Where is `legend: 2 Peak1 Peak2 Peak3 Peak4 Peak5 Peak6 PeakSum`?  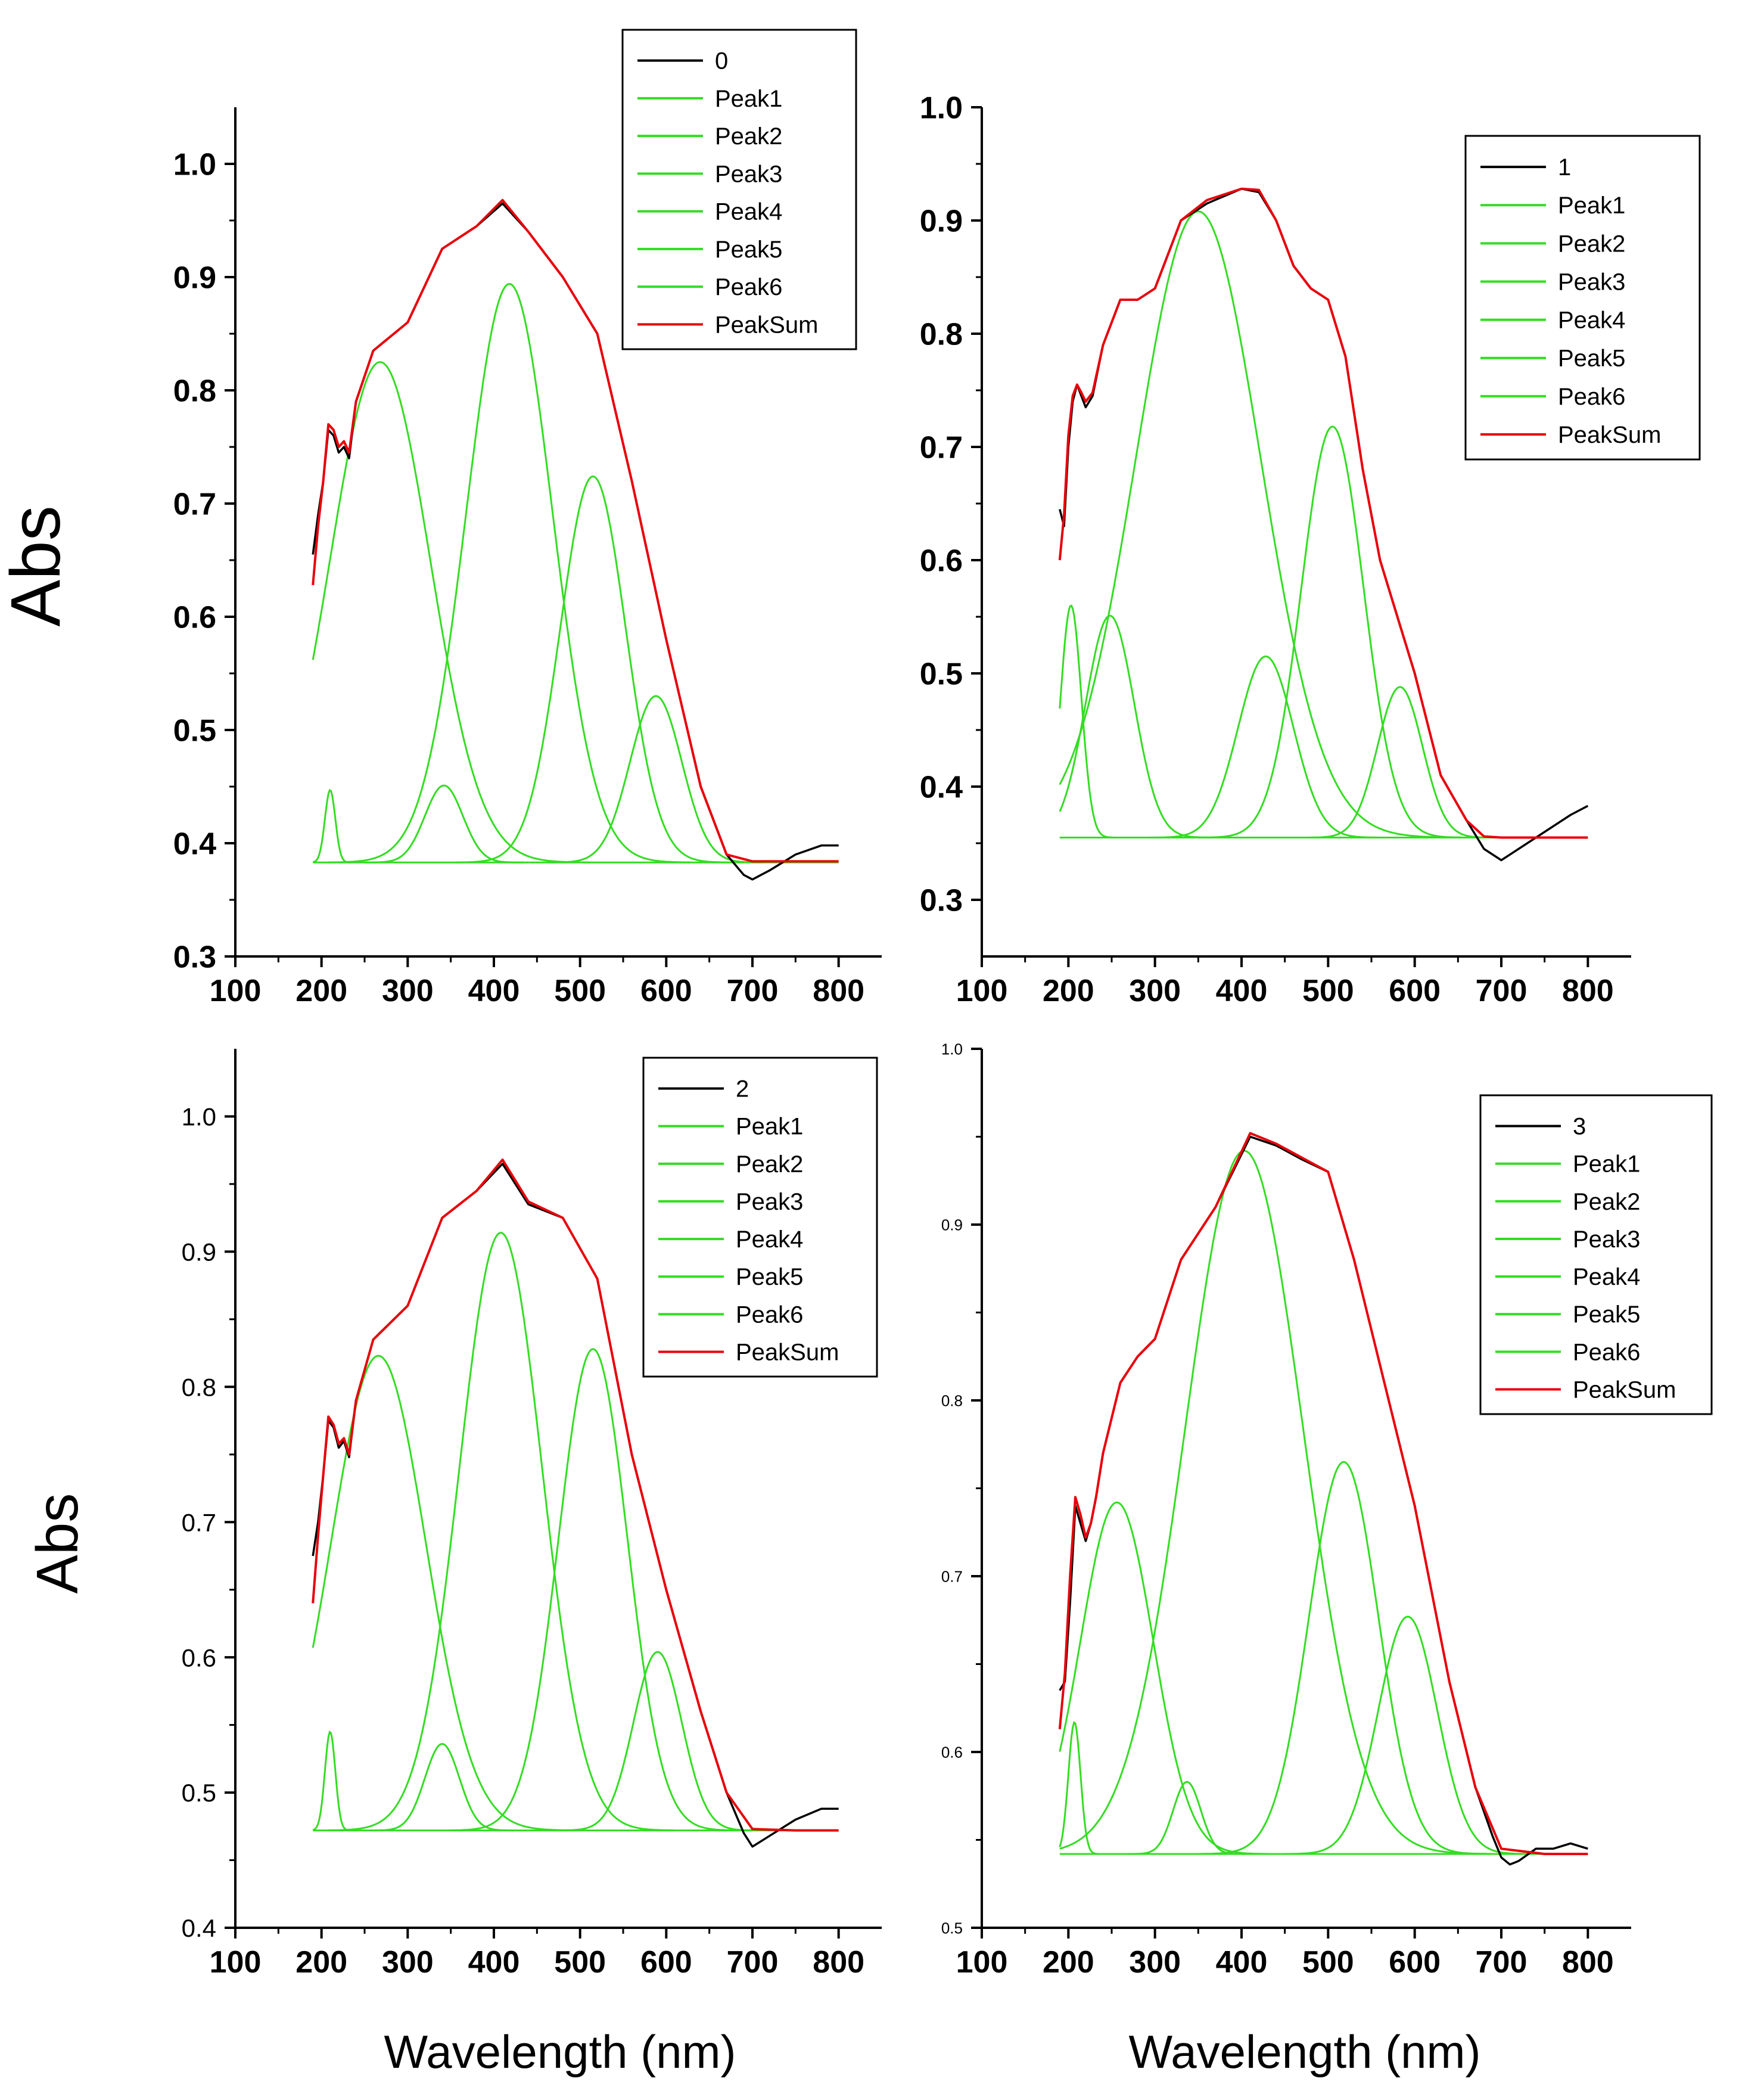 legend: 2 Peak1 Peak2 Peak3 Peak4 Peak5 Peak6 PeakSum is located at coordinates (760, 1217).